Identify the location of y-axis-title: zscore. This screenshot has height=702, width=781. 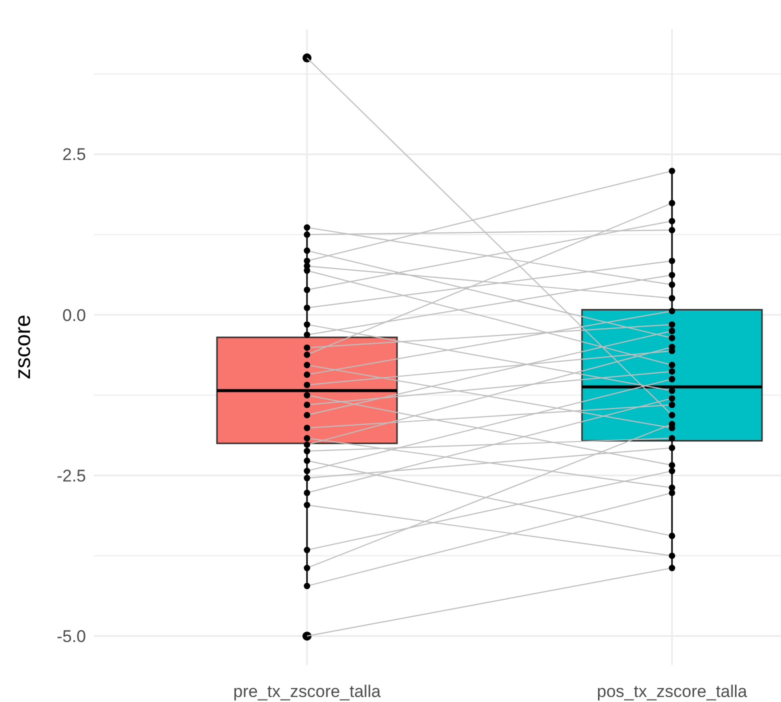
(22, 347).